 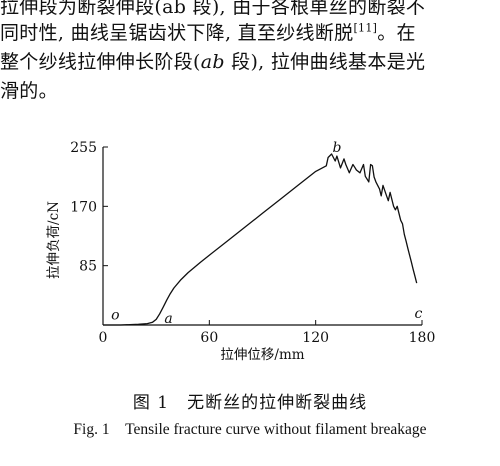 What do you see at coordinates (29, 91) in the screenshot?
I see `paragraph-line-4: 滑的。` at bounding box center [29, 91].